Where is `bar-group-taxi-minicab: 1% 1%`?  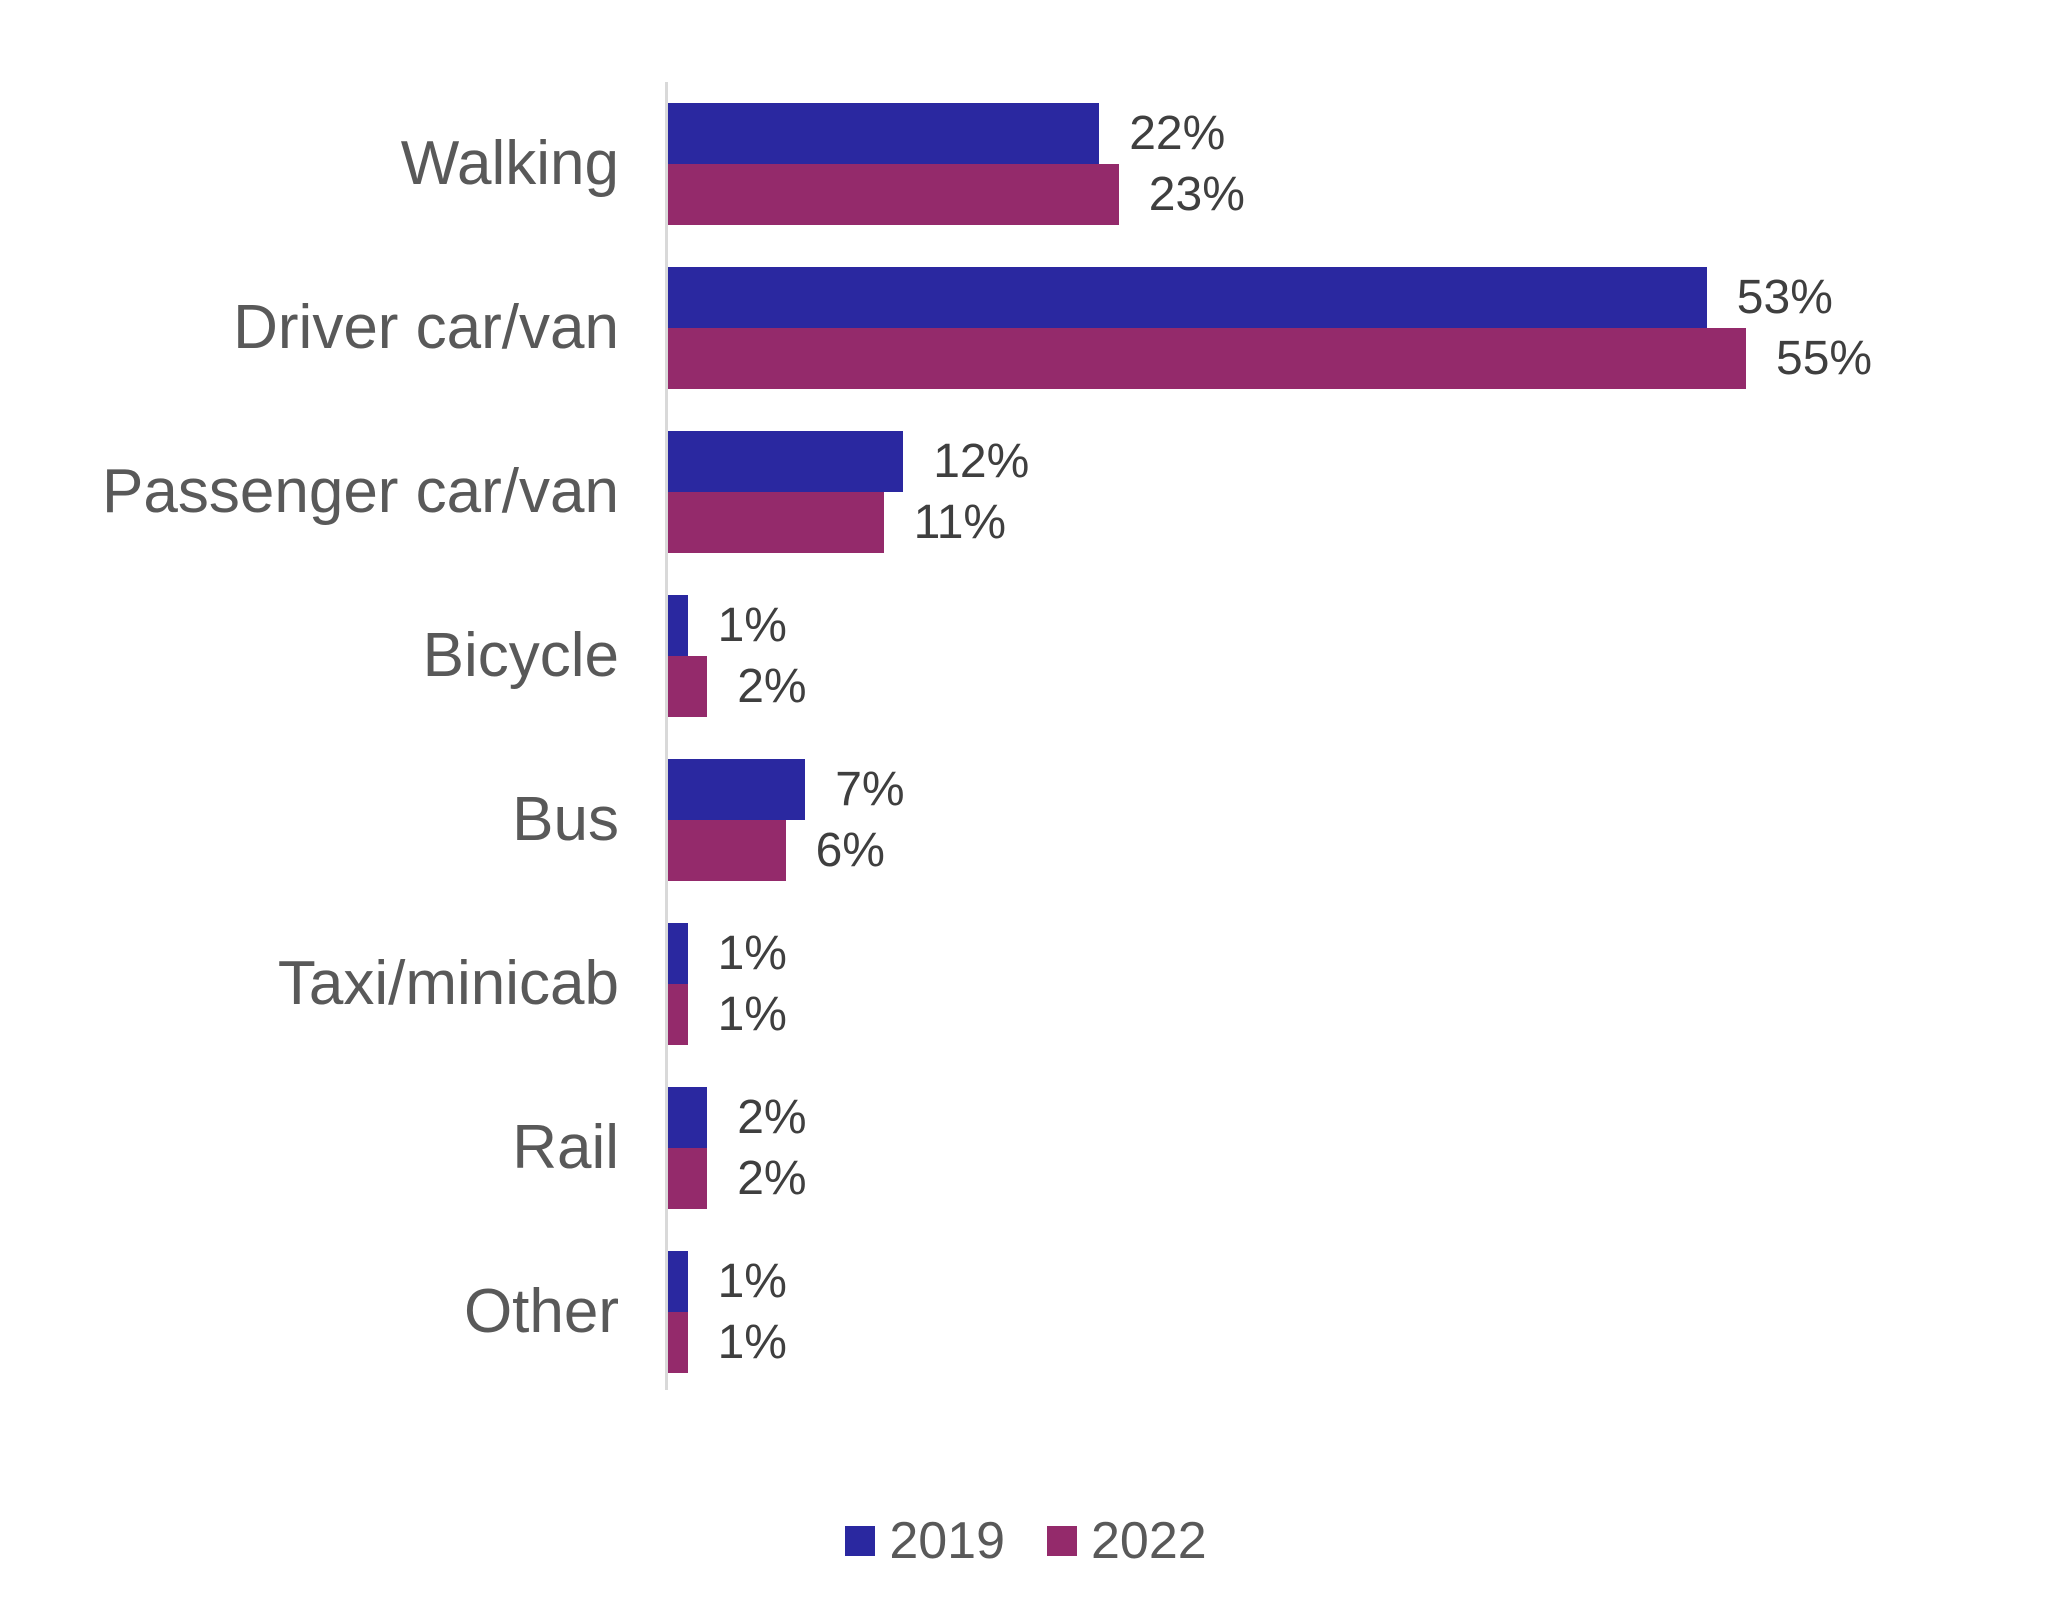 bar-group-taxi-minicab: 1% 1% is located at coordinates (1359, 984).